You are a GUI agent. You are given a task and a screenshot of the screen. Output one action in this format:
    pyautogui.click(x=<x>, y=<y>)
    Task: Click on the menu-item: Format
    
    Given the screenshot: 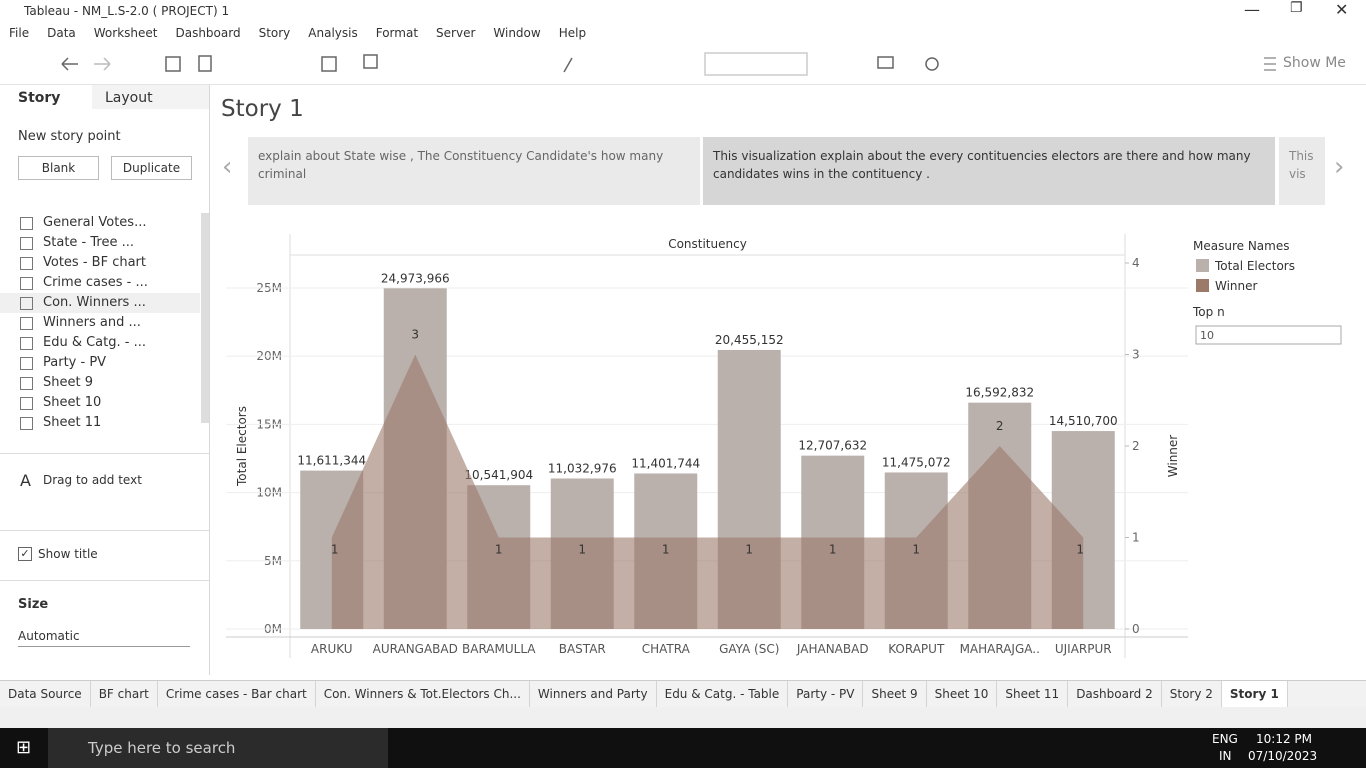 What is the action you would take?
    pyautogui.click(x=397, y=33)
    